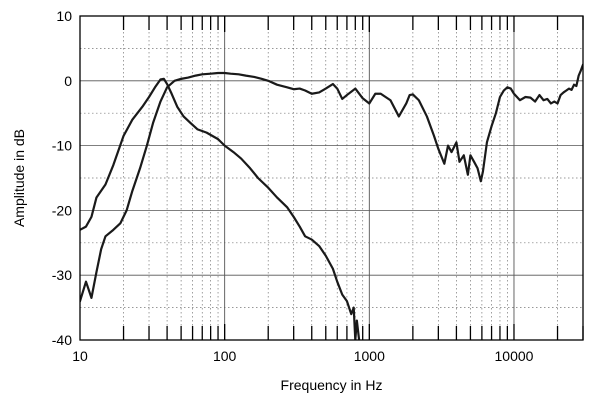 The width and height of the screenshot is (600, 409). Describe the element at coordinates (80, 356) in the screenshot. I see `x-tick-label: 10` at that location.